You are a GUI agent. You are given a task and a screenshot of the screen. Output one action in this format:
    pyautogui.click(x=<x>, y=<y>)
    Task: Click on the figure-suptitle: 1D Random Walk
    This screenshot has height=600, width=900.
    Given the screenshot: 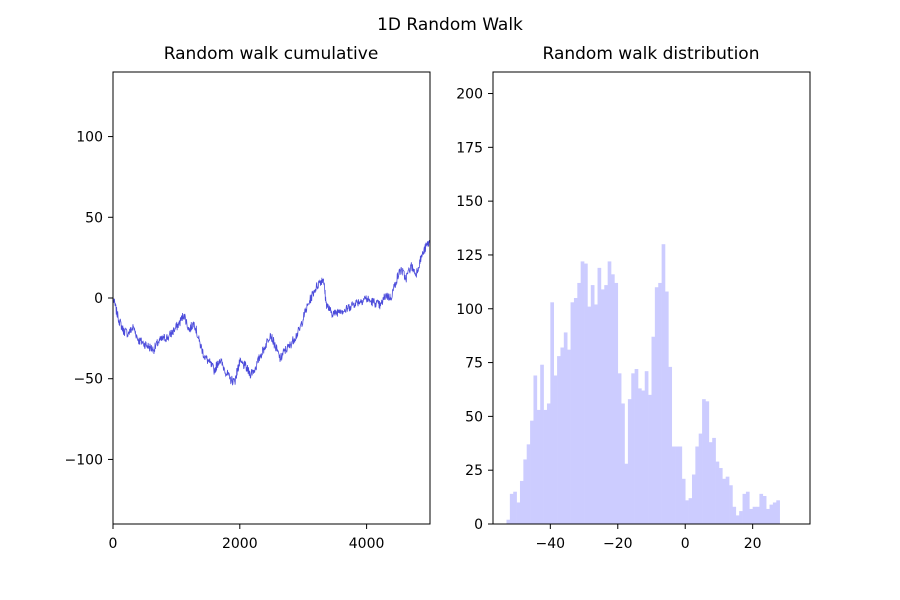 What is the action you would take?
    pyautogui.click(x=450, y=25)
    